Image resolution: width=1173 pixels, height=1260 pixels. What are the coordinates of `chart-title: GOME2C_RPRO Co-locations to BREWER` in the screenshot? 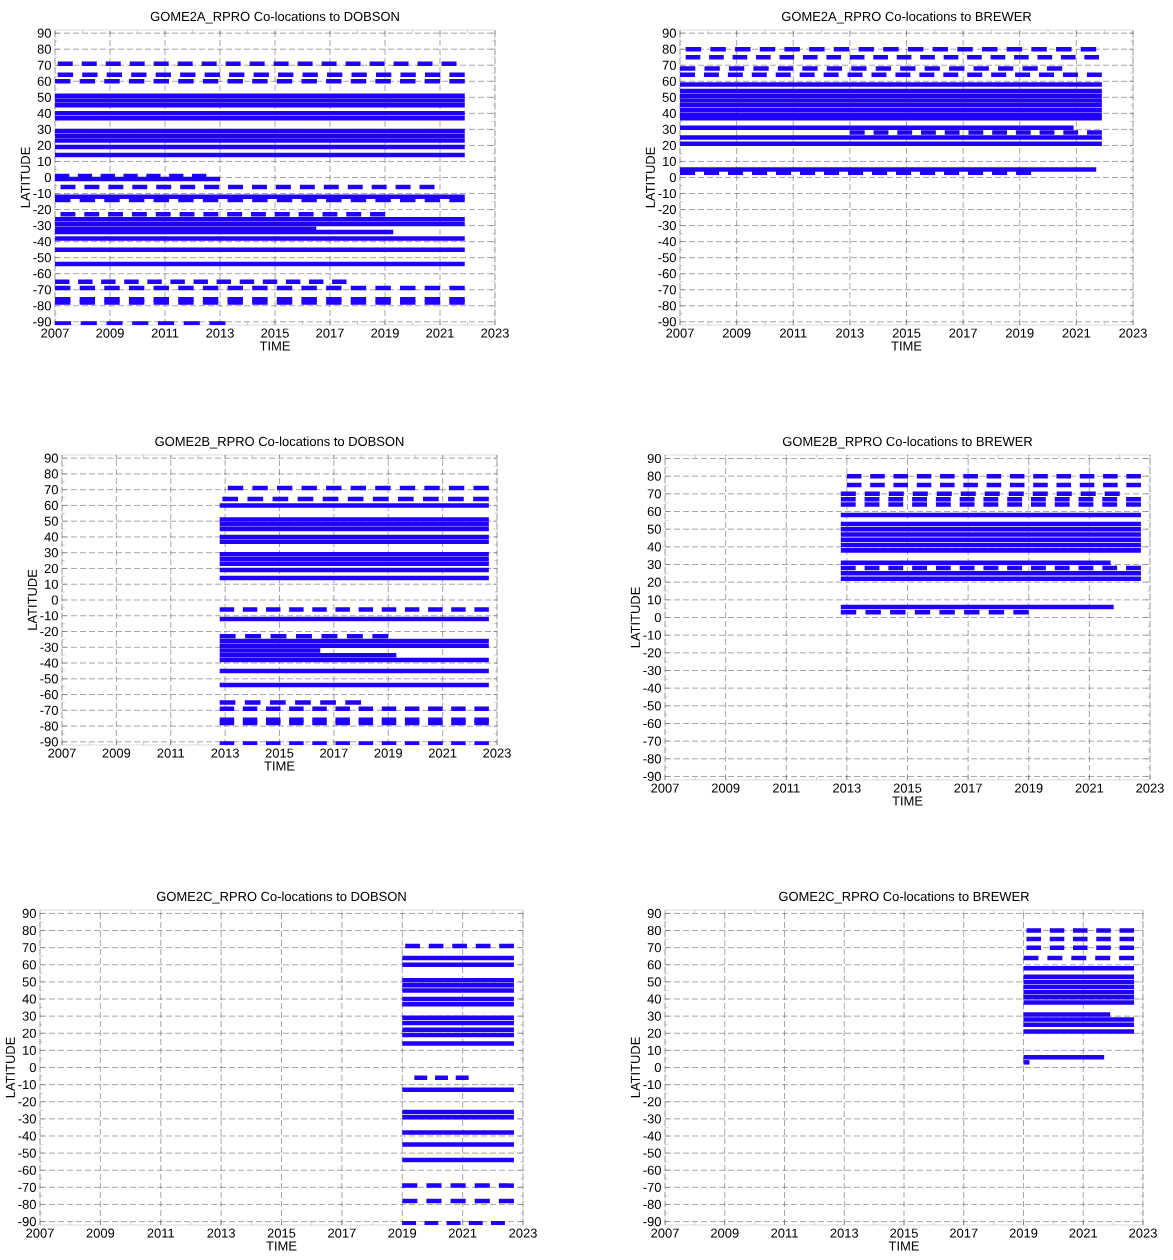 It's located at (904, 897).